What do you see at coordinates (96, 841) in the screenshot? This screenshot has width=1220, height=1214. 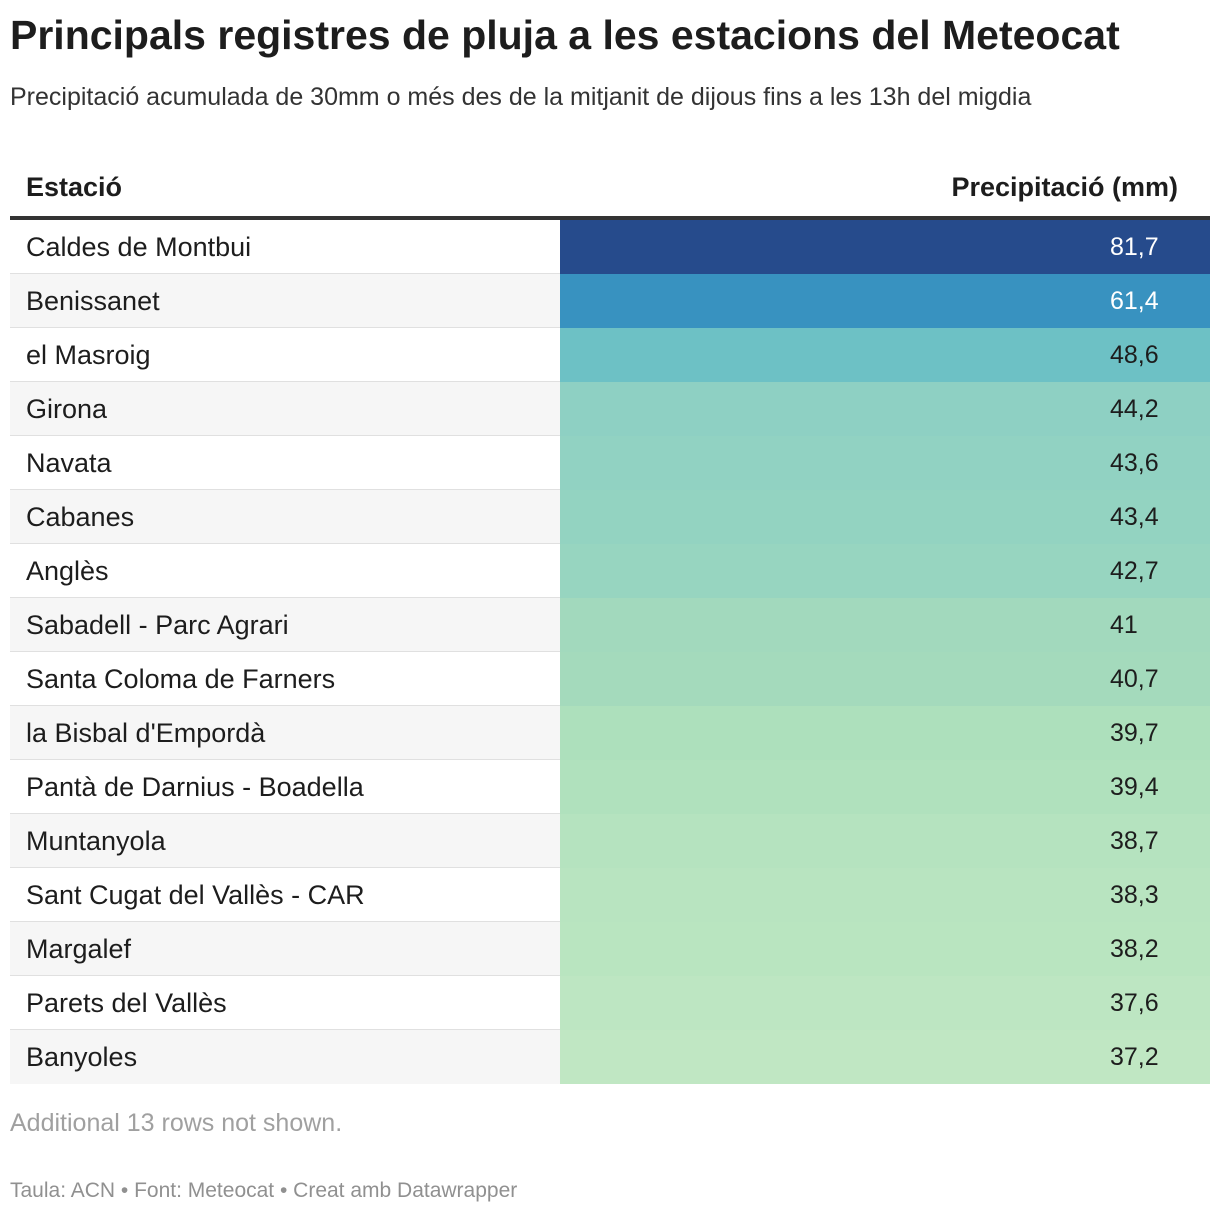 I see `station-name: Muntanyola` at bounding box center [96, 841].